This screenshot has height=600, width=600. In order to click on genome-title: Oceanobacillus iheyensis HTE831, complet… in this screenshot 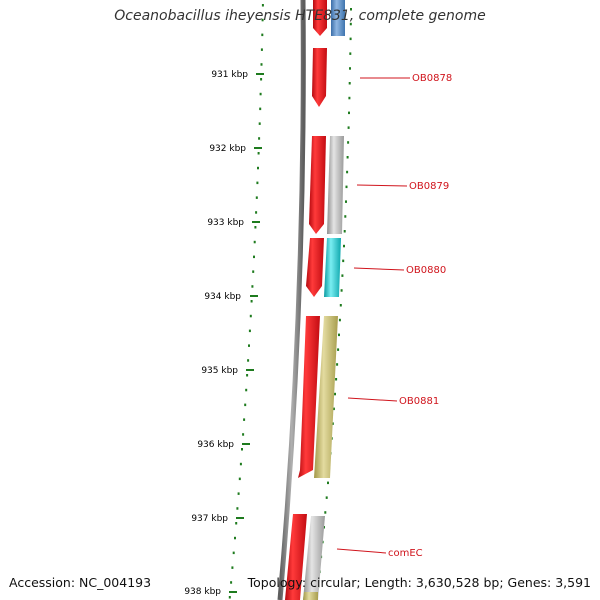, I will do `click(300, 16)`.